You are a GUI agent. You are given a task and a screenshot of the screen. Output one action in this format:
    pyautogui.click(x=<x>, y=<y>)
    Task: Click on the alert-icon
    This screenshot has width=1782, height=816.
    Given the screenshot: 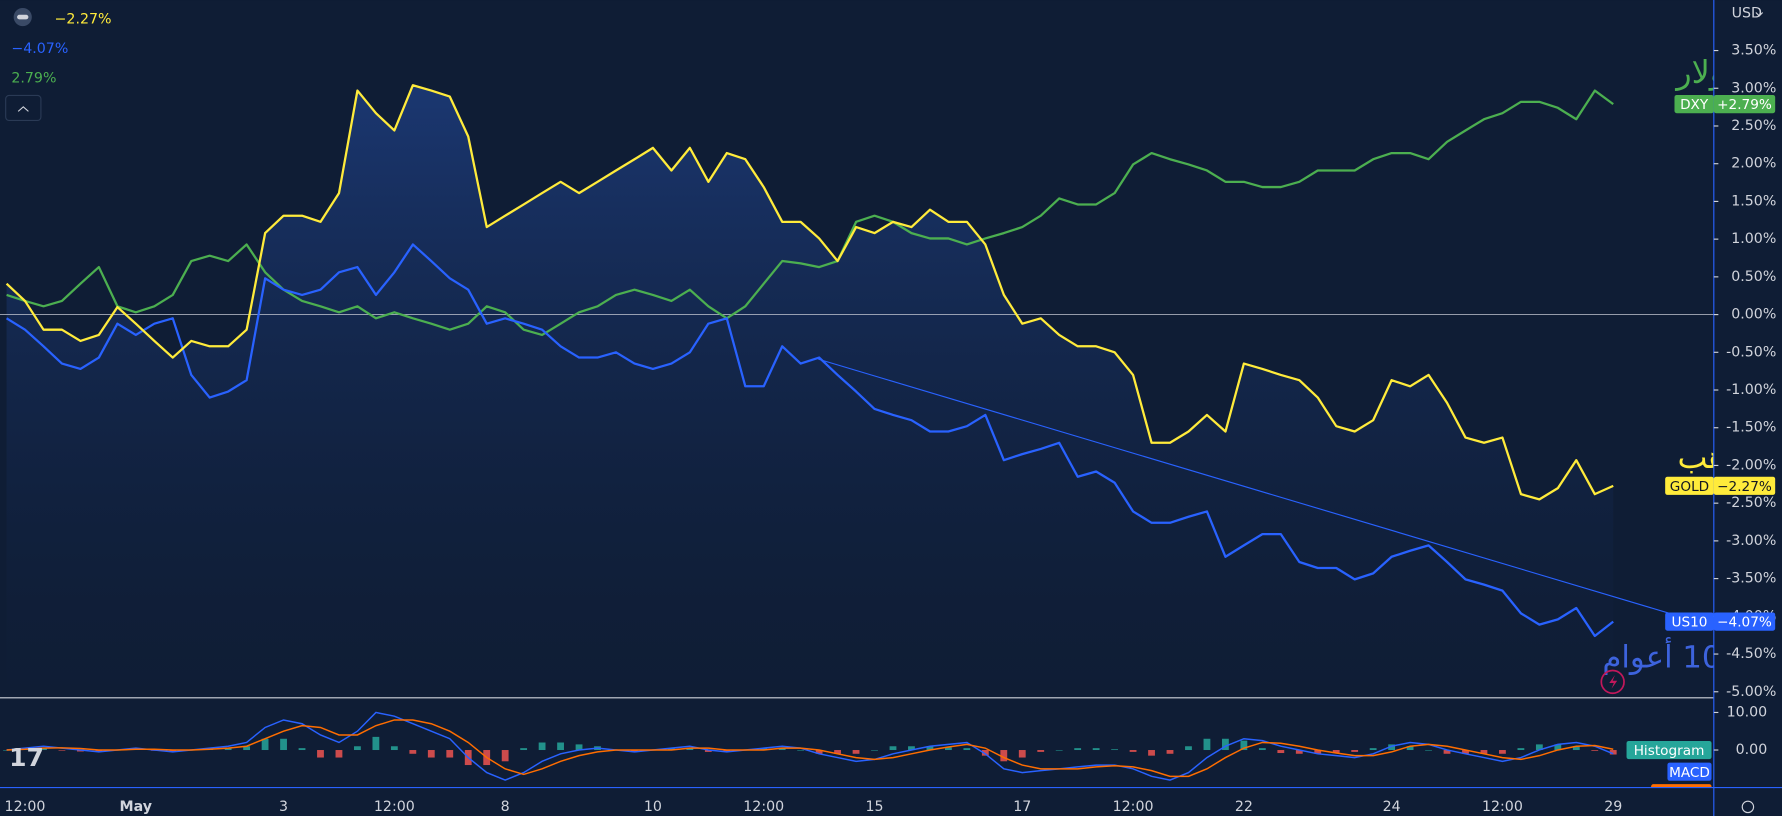 What is the action you would take?
    pyautogui.click(x=1612, y=682)
    